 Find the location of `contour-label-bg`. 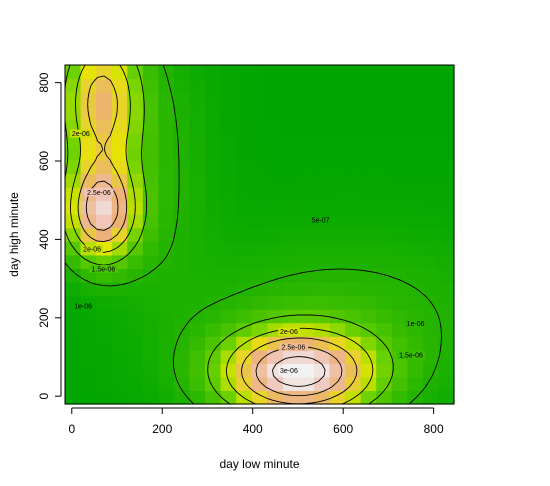

contour-label-bg is located at coordinates (289, 331).